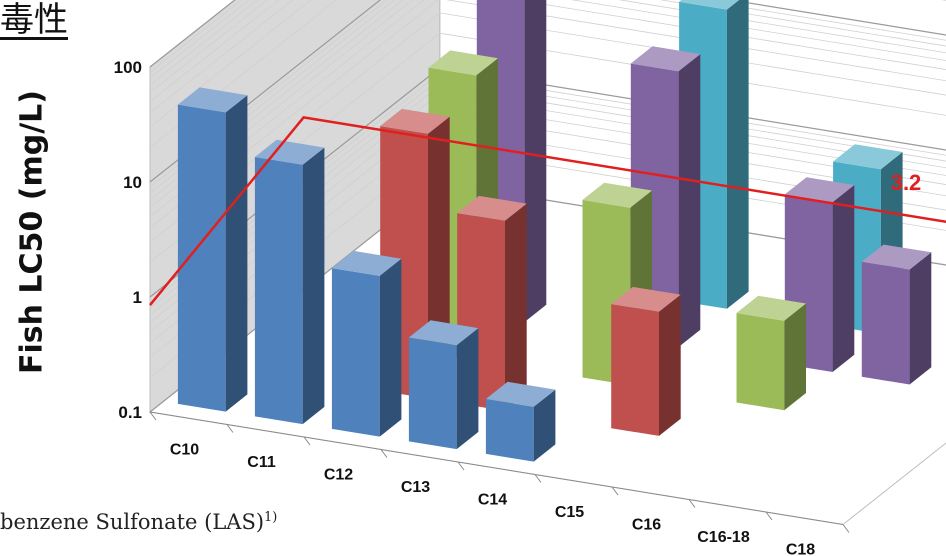  I want to click on bar-C16-s3, so click(771, 353).